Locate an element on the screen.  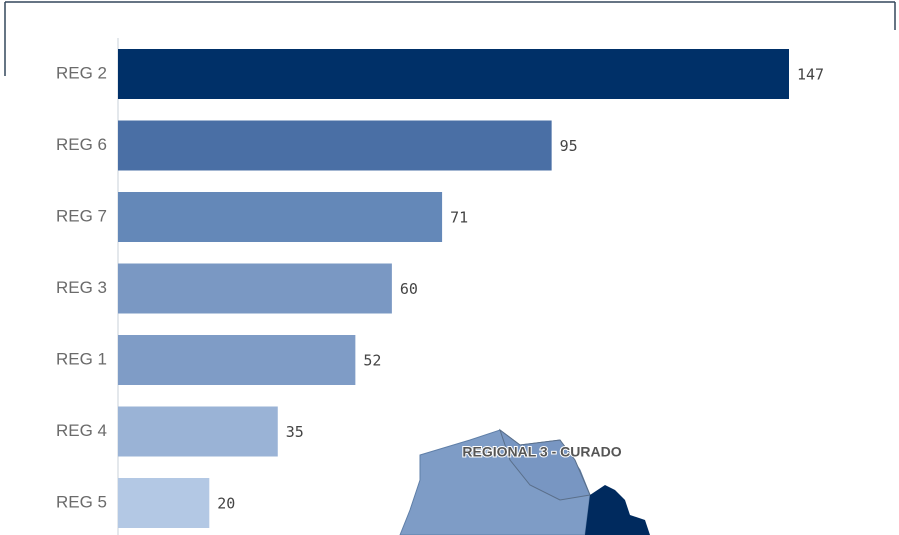
map is located at coordinates (524, 481).